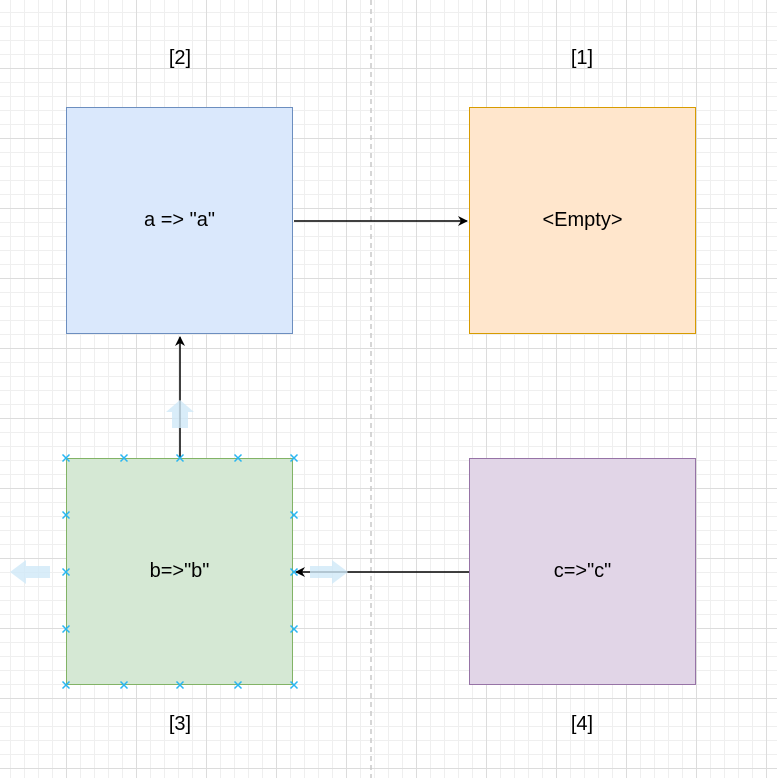  I want to click on connect-hint-left-icon, so click(30, 572).